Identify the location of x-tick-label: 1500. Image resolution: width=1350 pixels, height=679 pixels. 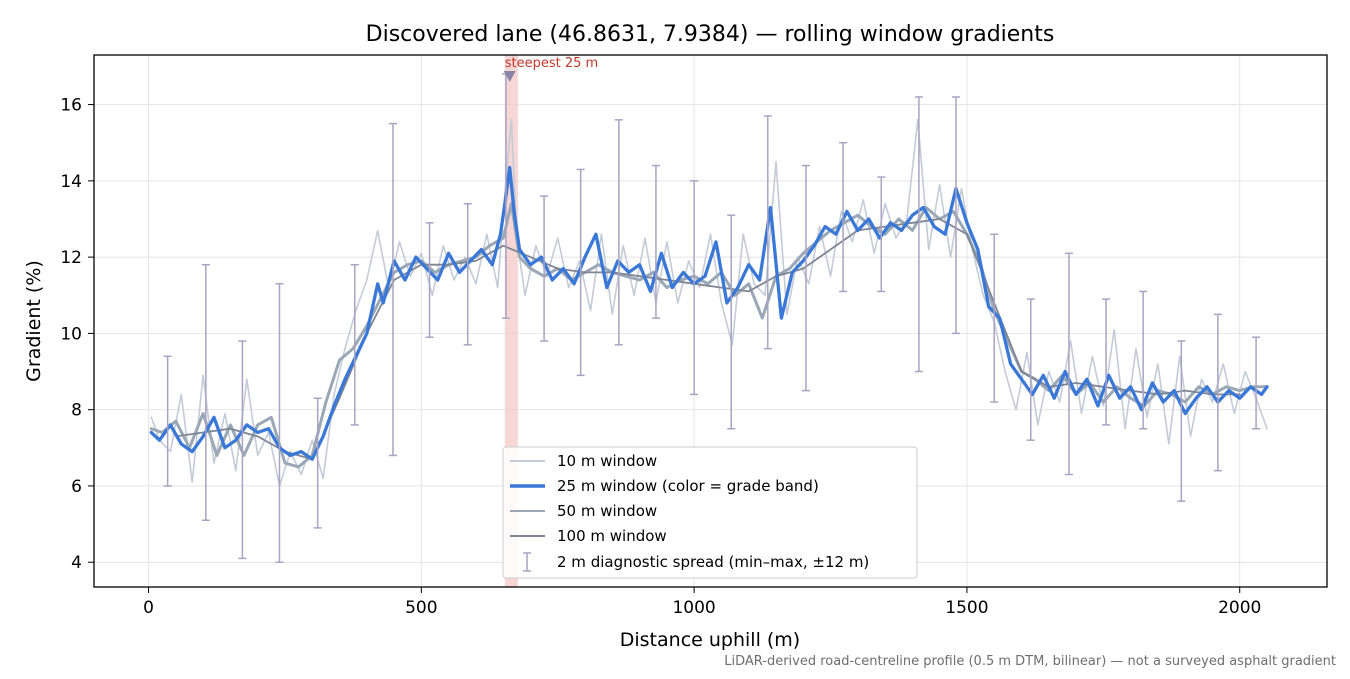
(966, 608).